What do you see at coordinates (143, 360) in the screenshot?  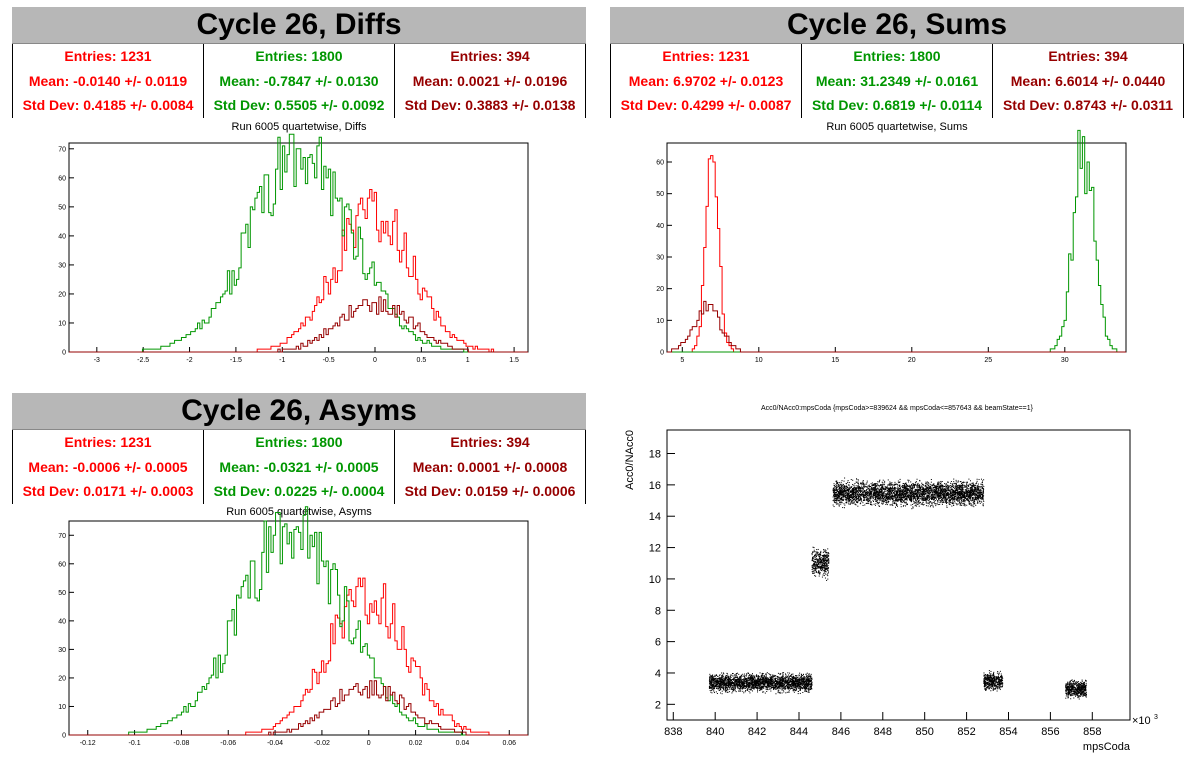 I see `x-tick-label: -2.5` at bounding box center [143, 360].